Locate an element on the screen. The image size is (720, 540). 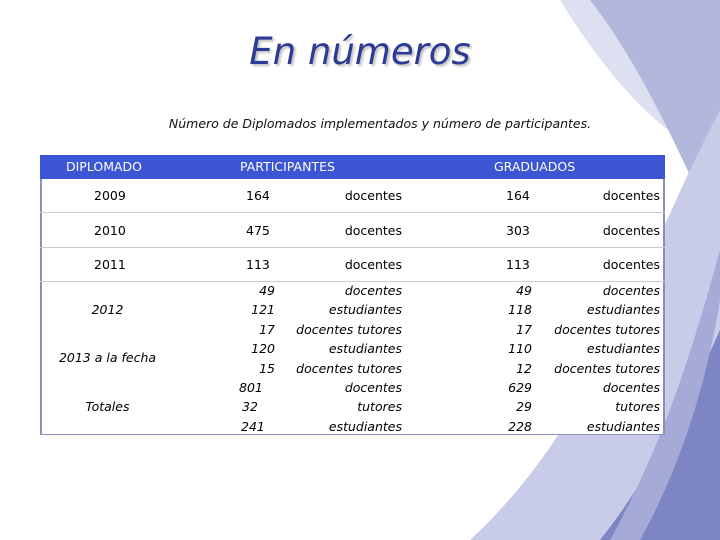
participants-count: 32 is located at coordinates (250, 407).